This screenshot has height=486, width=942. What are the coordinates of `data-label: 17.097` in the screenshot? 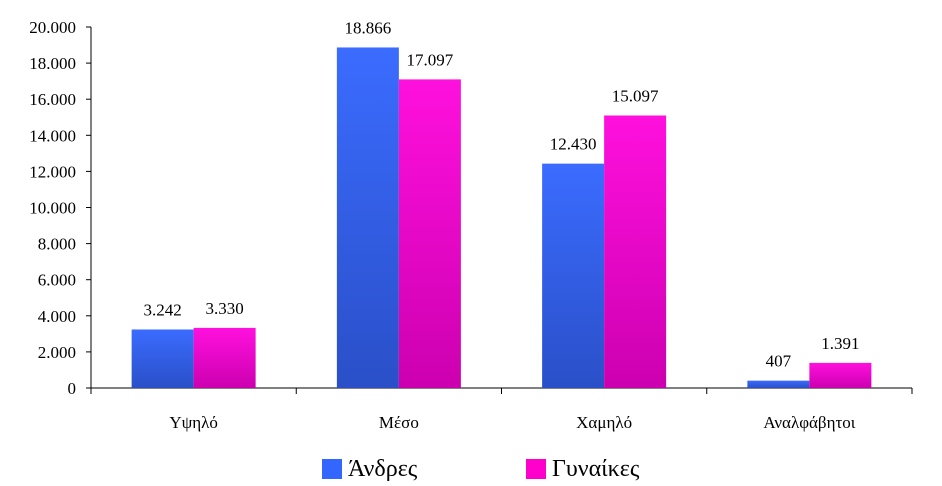 It's located at (430, 59).